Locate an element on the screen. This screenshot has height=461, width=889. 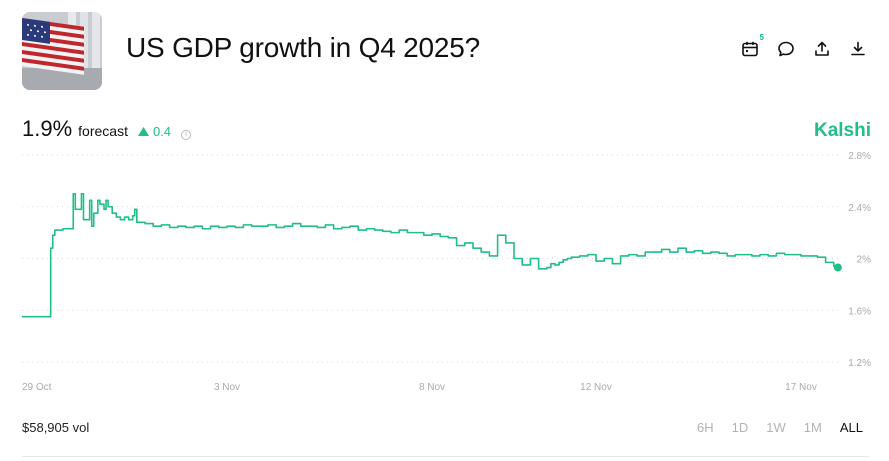
comment-icon is located at coordinates (786, 49).